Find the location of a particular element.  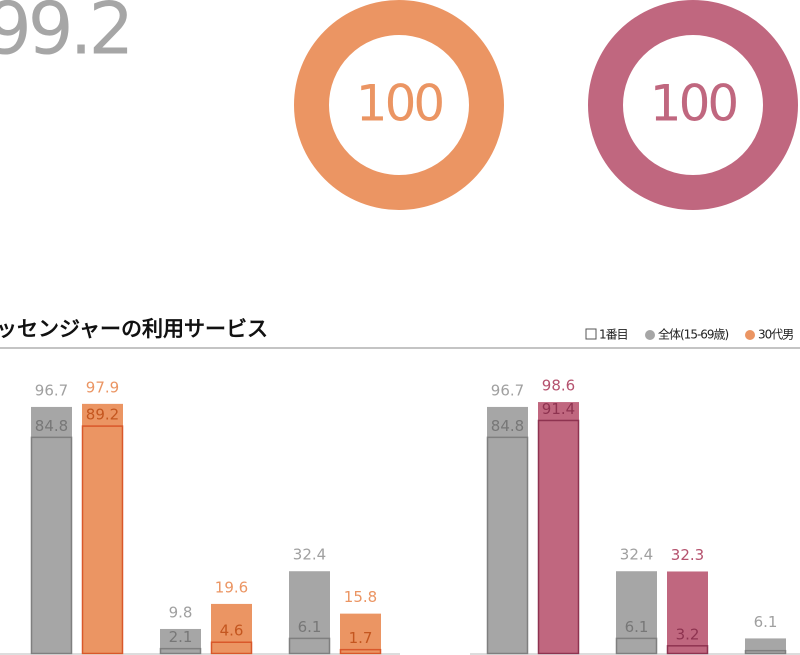

first-label: 89.2 is located at coordinates (102, 415).